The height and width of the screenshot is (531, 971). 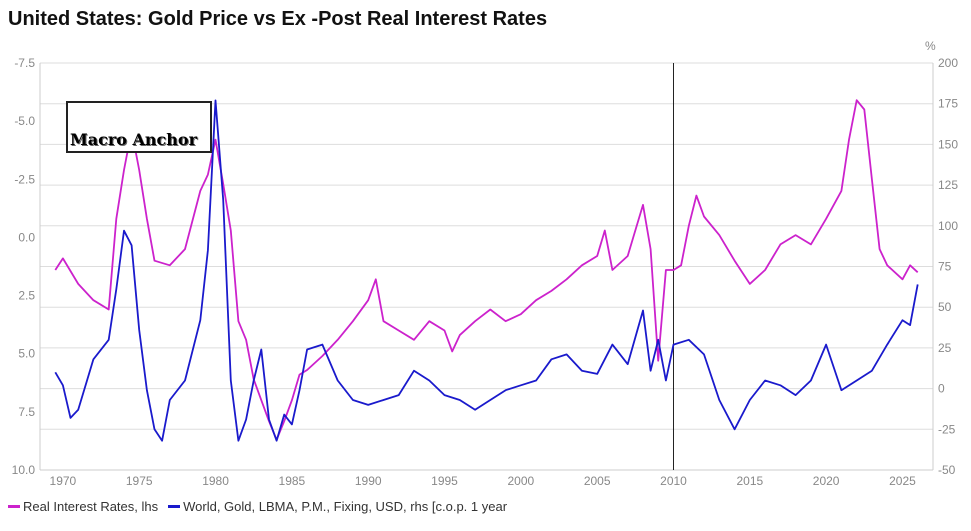 What do you see at coordinates (63, 481) in the screenshot?
I see `x-tick-label: 1970` at bounding box center [63, 481].